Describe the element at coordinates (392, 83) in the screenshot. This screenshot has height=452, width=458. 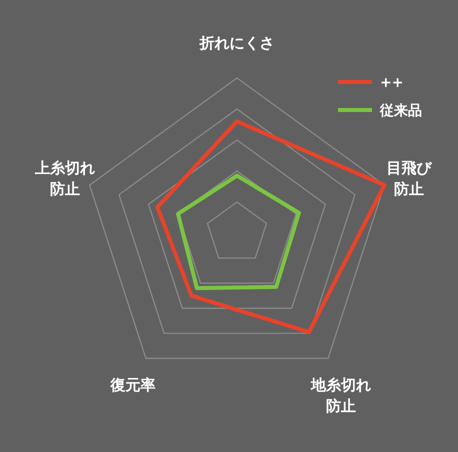
I see `legend-label: ++` at that location.